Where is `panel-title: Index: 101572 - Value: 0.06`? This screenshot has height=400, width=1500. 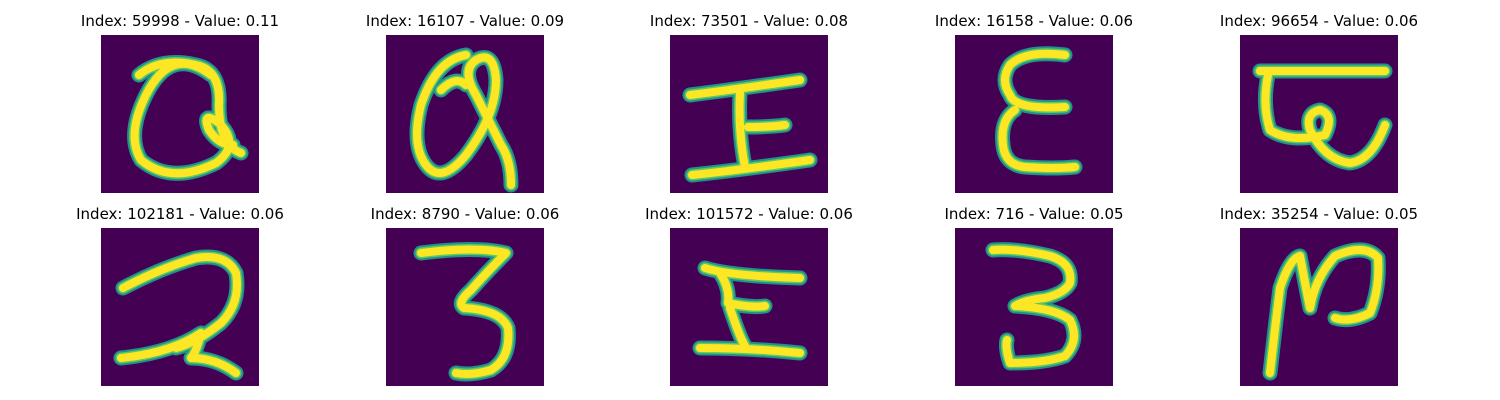 panel-title: Index: 101572 - Value: 0.06 is located at coordinates (749, 214).